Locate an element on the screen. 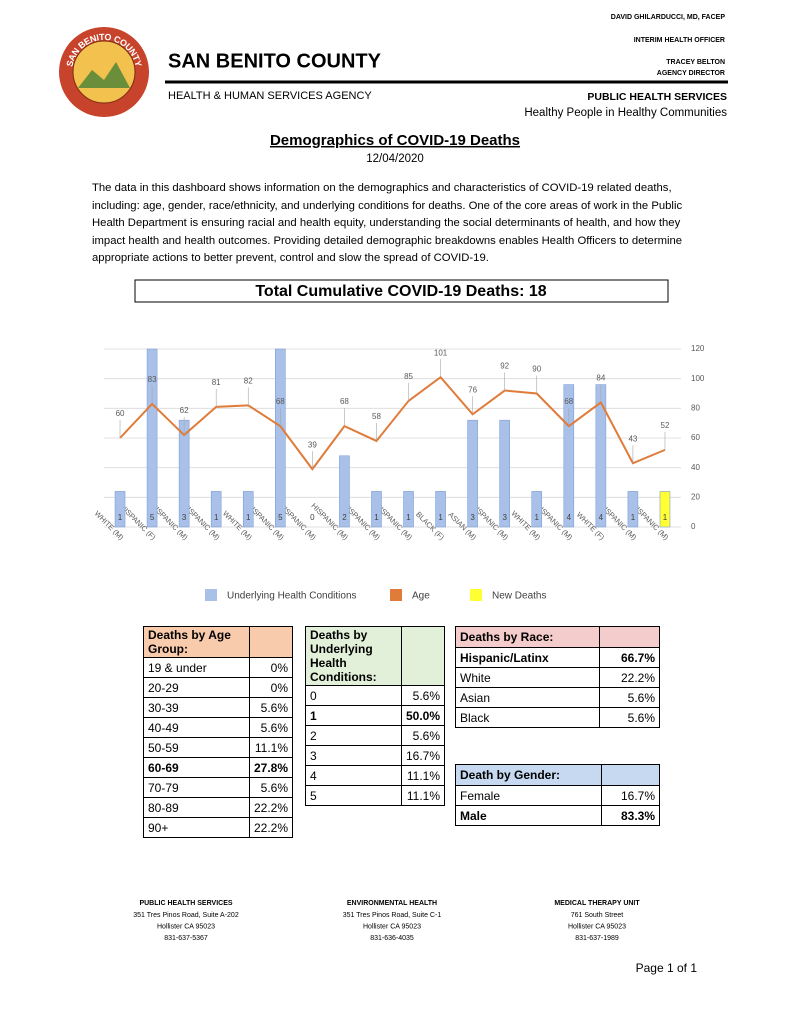 The height and width of the screenshot is (1024, 791). row-label: Black is located at coordinates (527, 717).